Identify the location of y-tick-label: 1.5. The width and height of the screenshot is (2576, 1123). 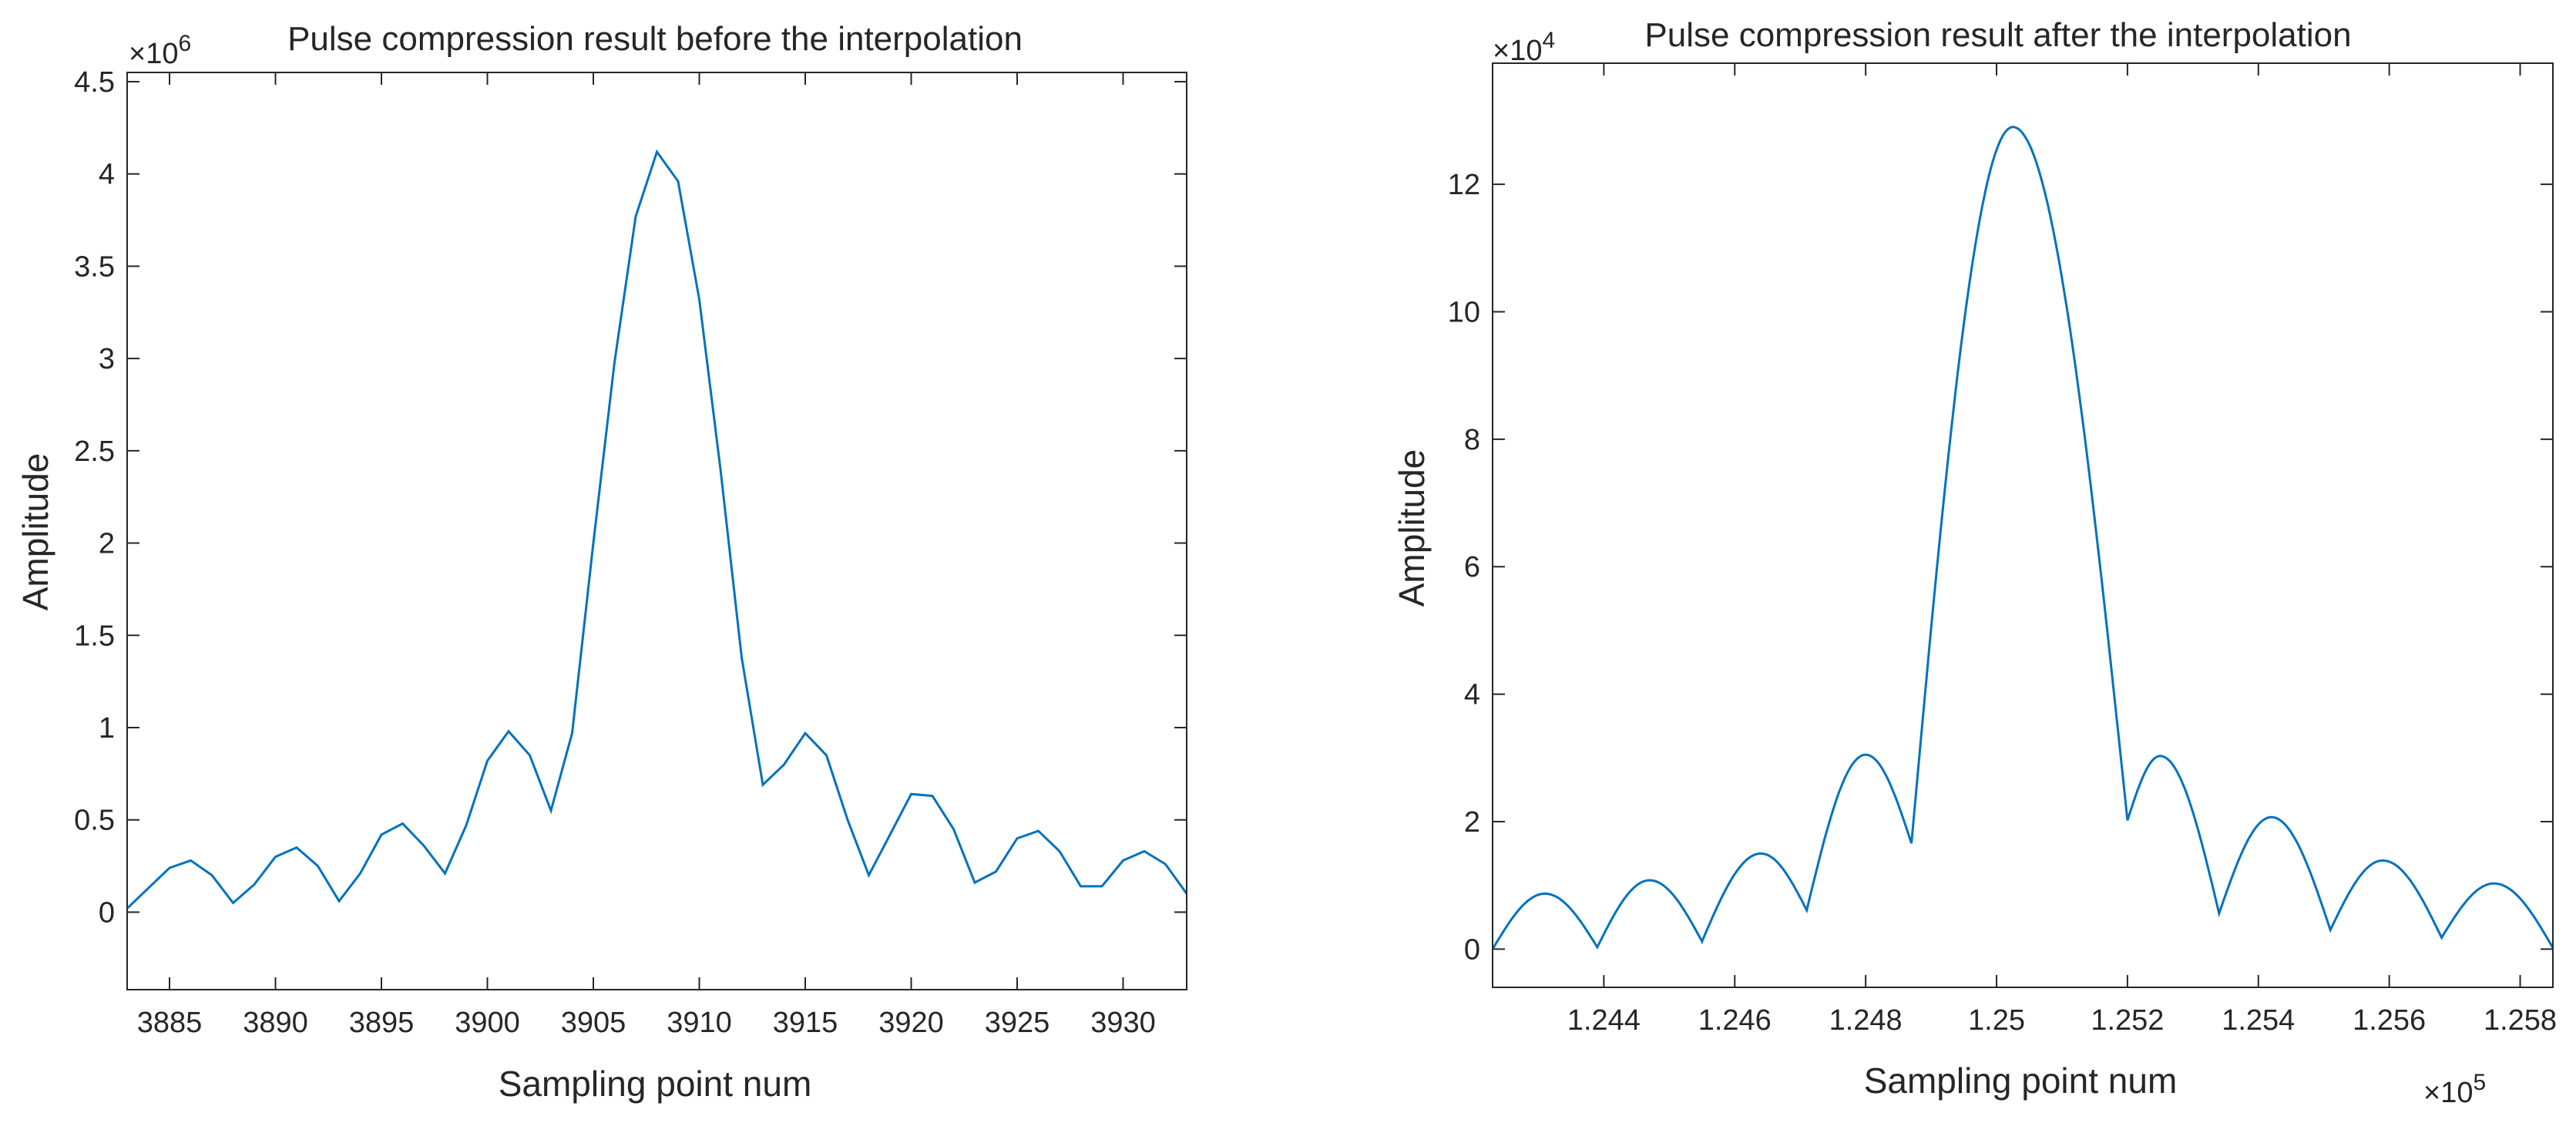
(94, 636).